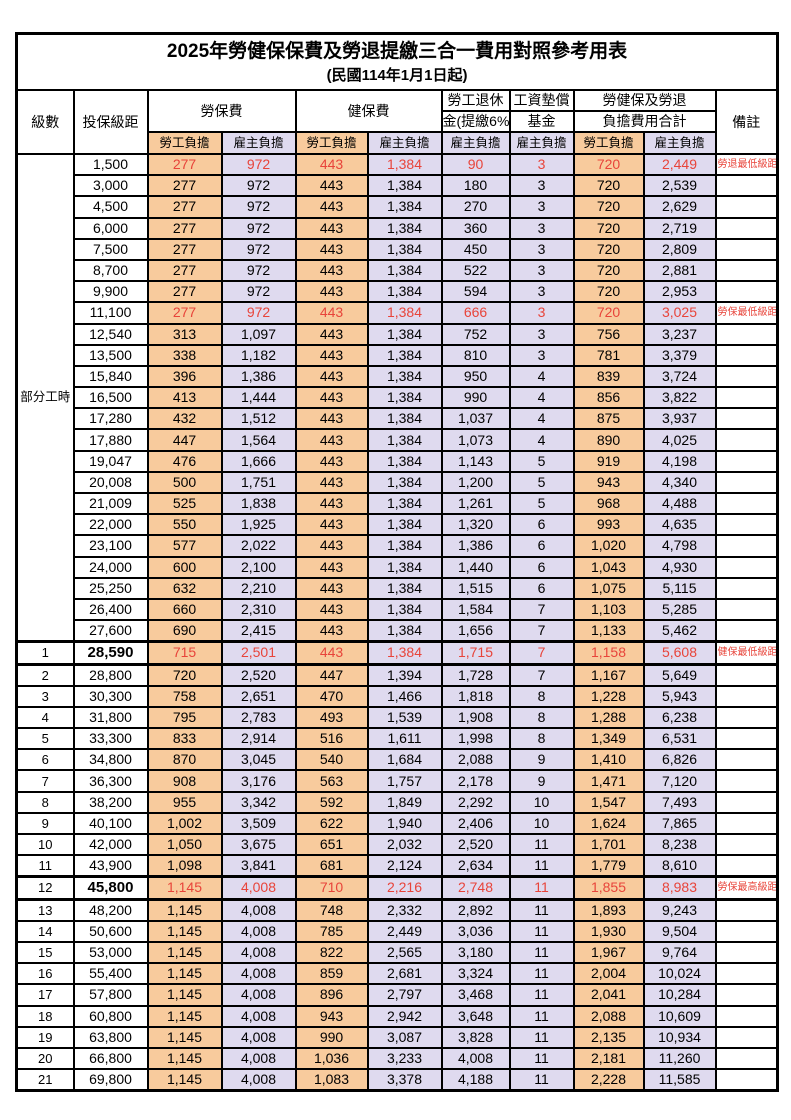 This screenshot has height=1120, width=791. I want to click on level-cell: 15, so click(45, 952).